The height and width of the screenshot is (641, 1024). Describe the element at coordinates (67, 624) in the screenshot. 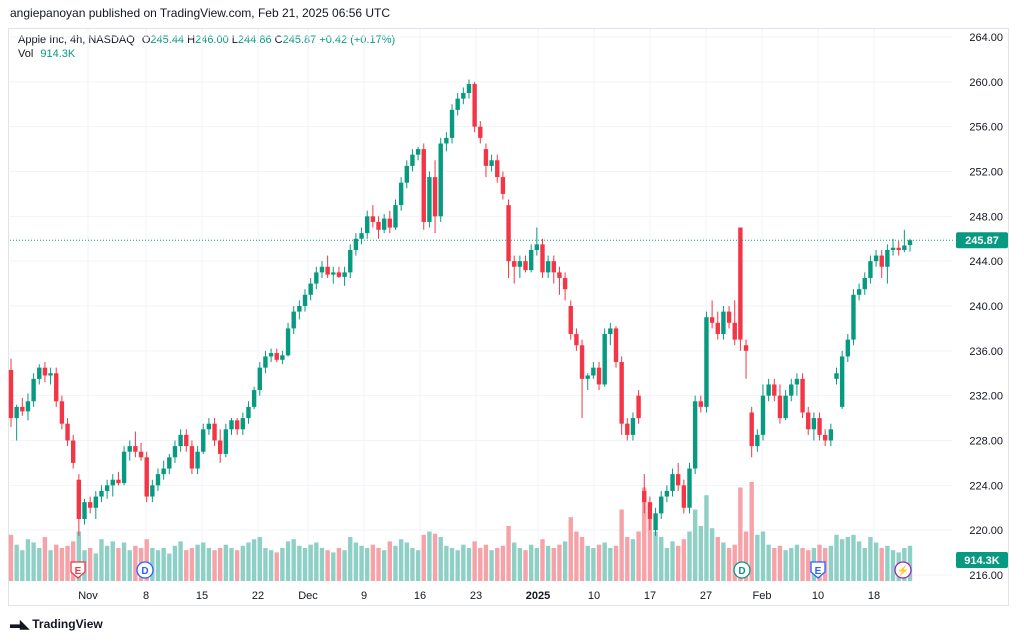

I see `brand-name: TradingView` at that location.